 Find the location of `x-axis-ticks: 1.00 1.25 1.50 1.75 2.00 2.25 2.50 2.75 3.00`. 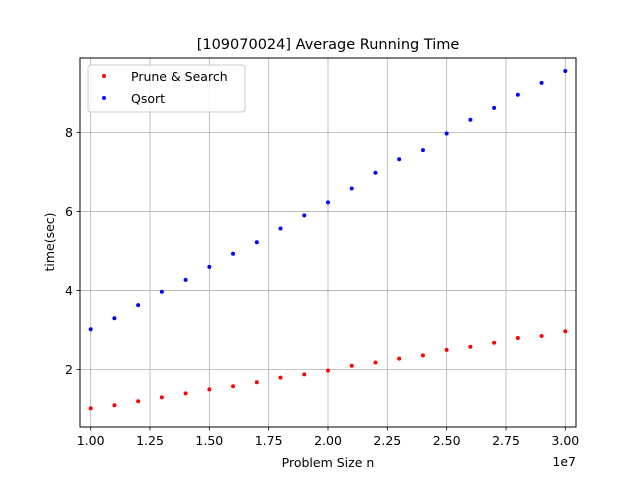

x-axis-ticks: 1.00 1.25 1.50 1.75 2.00 2.25 2.50 2.75 3.00 is located at coordinates (328, 437).